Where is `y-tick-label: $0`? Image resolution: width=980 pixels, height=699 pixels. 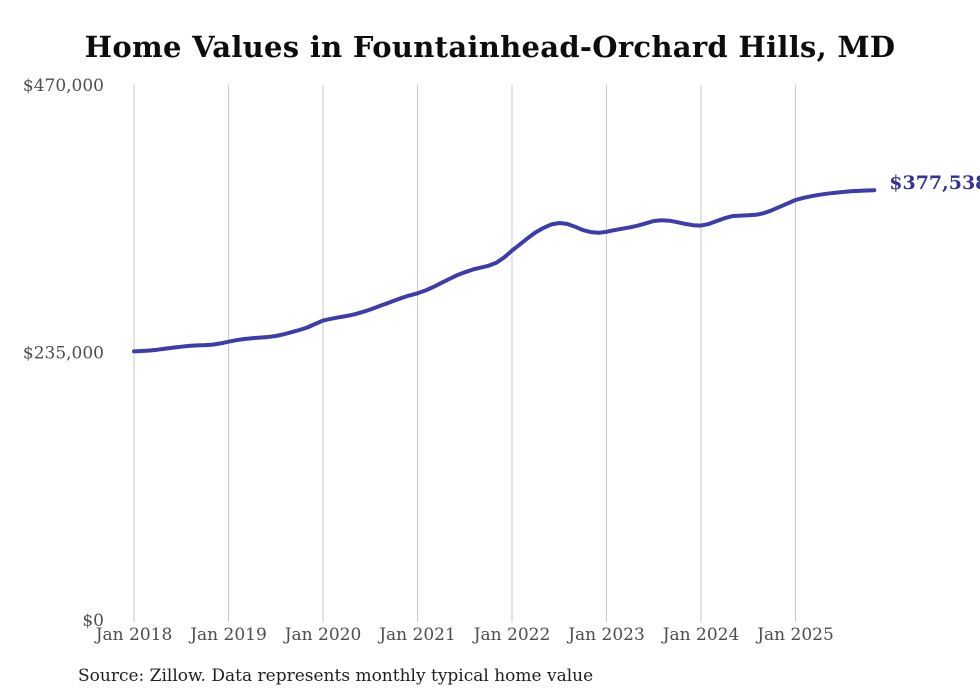
y-tick-label: $0 is located at coordinates (93, 621).